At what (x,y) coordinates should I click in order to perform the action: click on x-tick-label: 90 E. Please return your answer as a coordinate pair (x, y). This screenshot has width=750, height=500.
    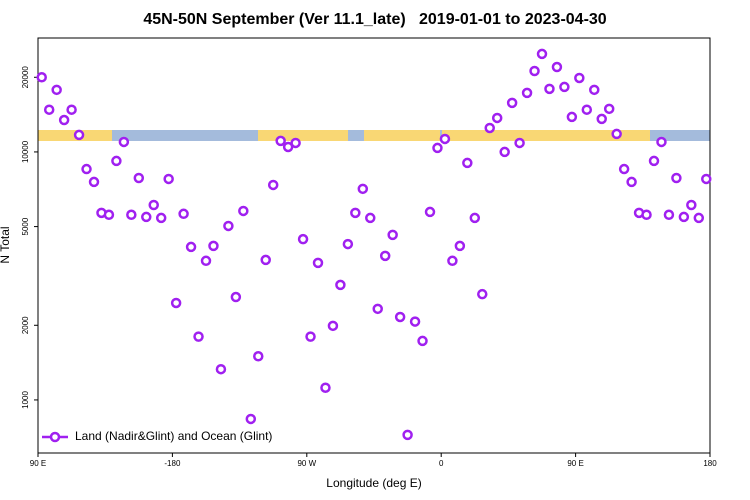
    Looking at the image, I should click on (575, 463).